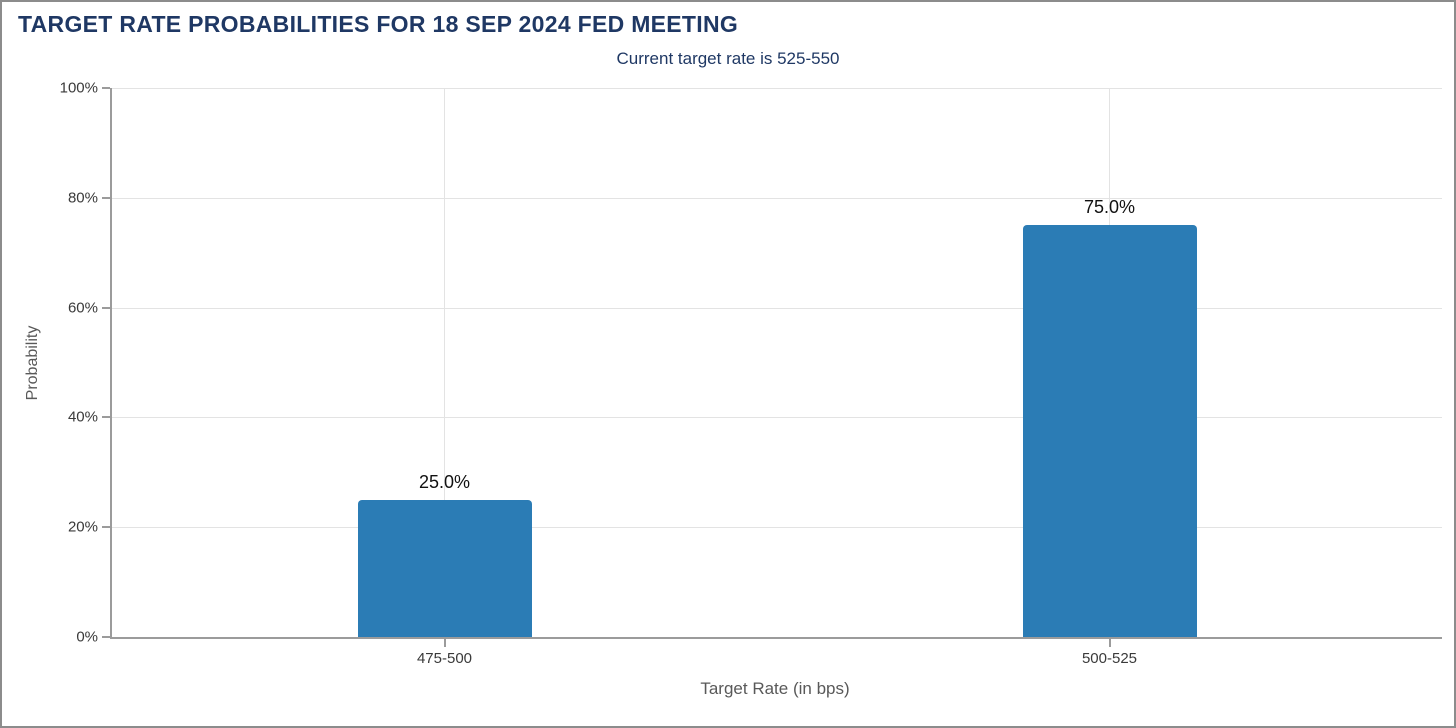 This screenshot has width=1456, height=728. I want to click on bar-value-label: 75.0%, so click(1109, 207).